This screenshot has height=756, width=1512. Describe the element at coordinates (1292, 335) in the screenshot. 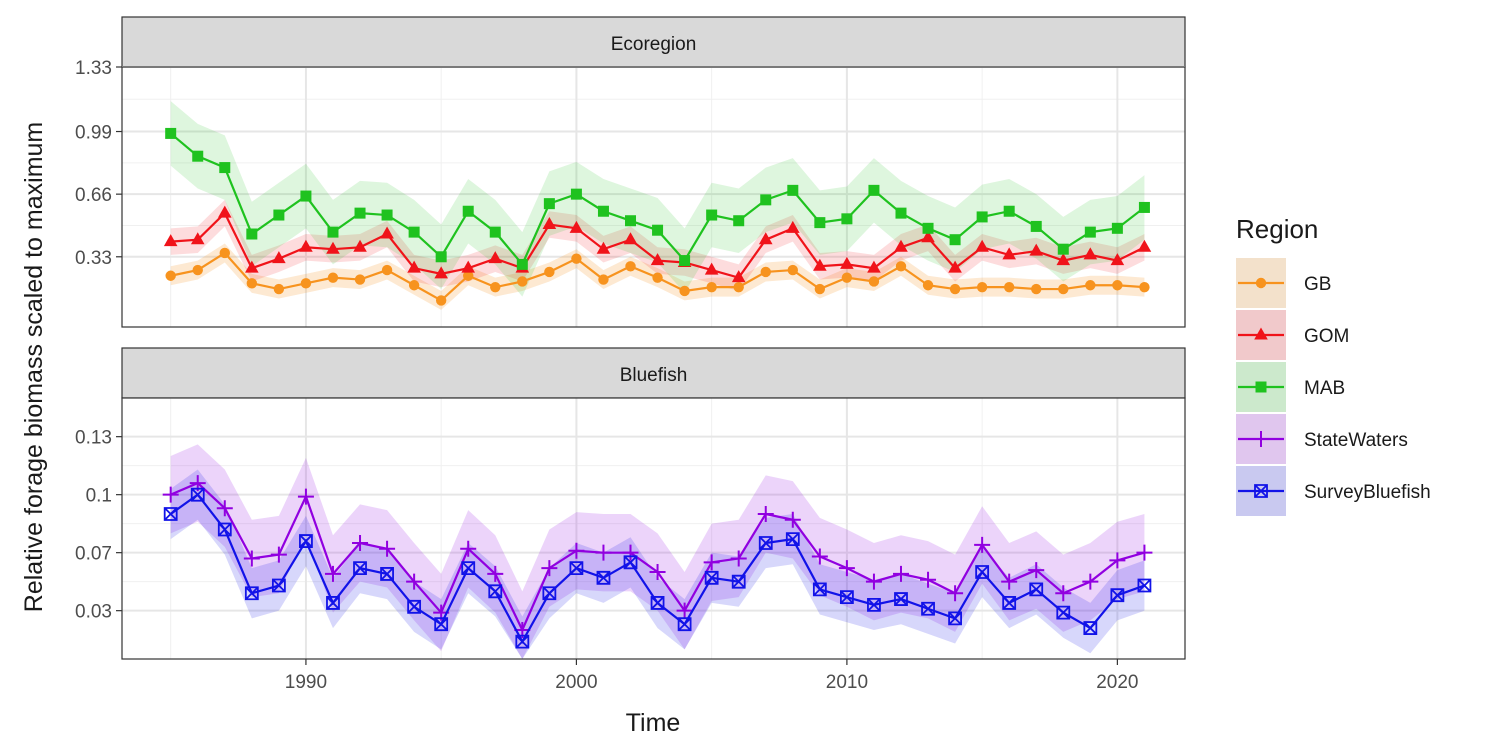

I see `legend-item-gom: GOM` at that location.